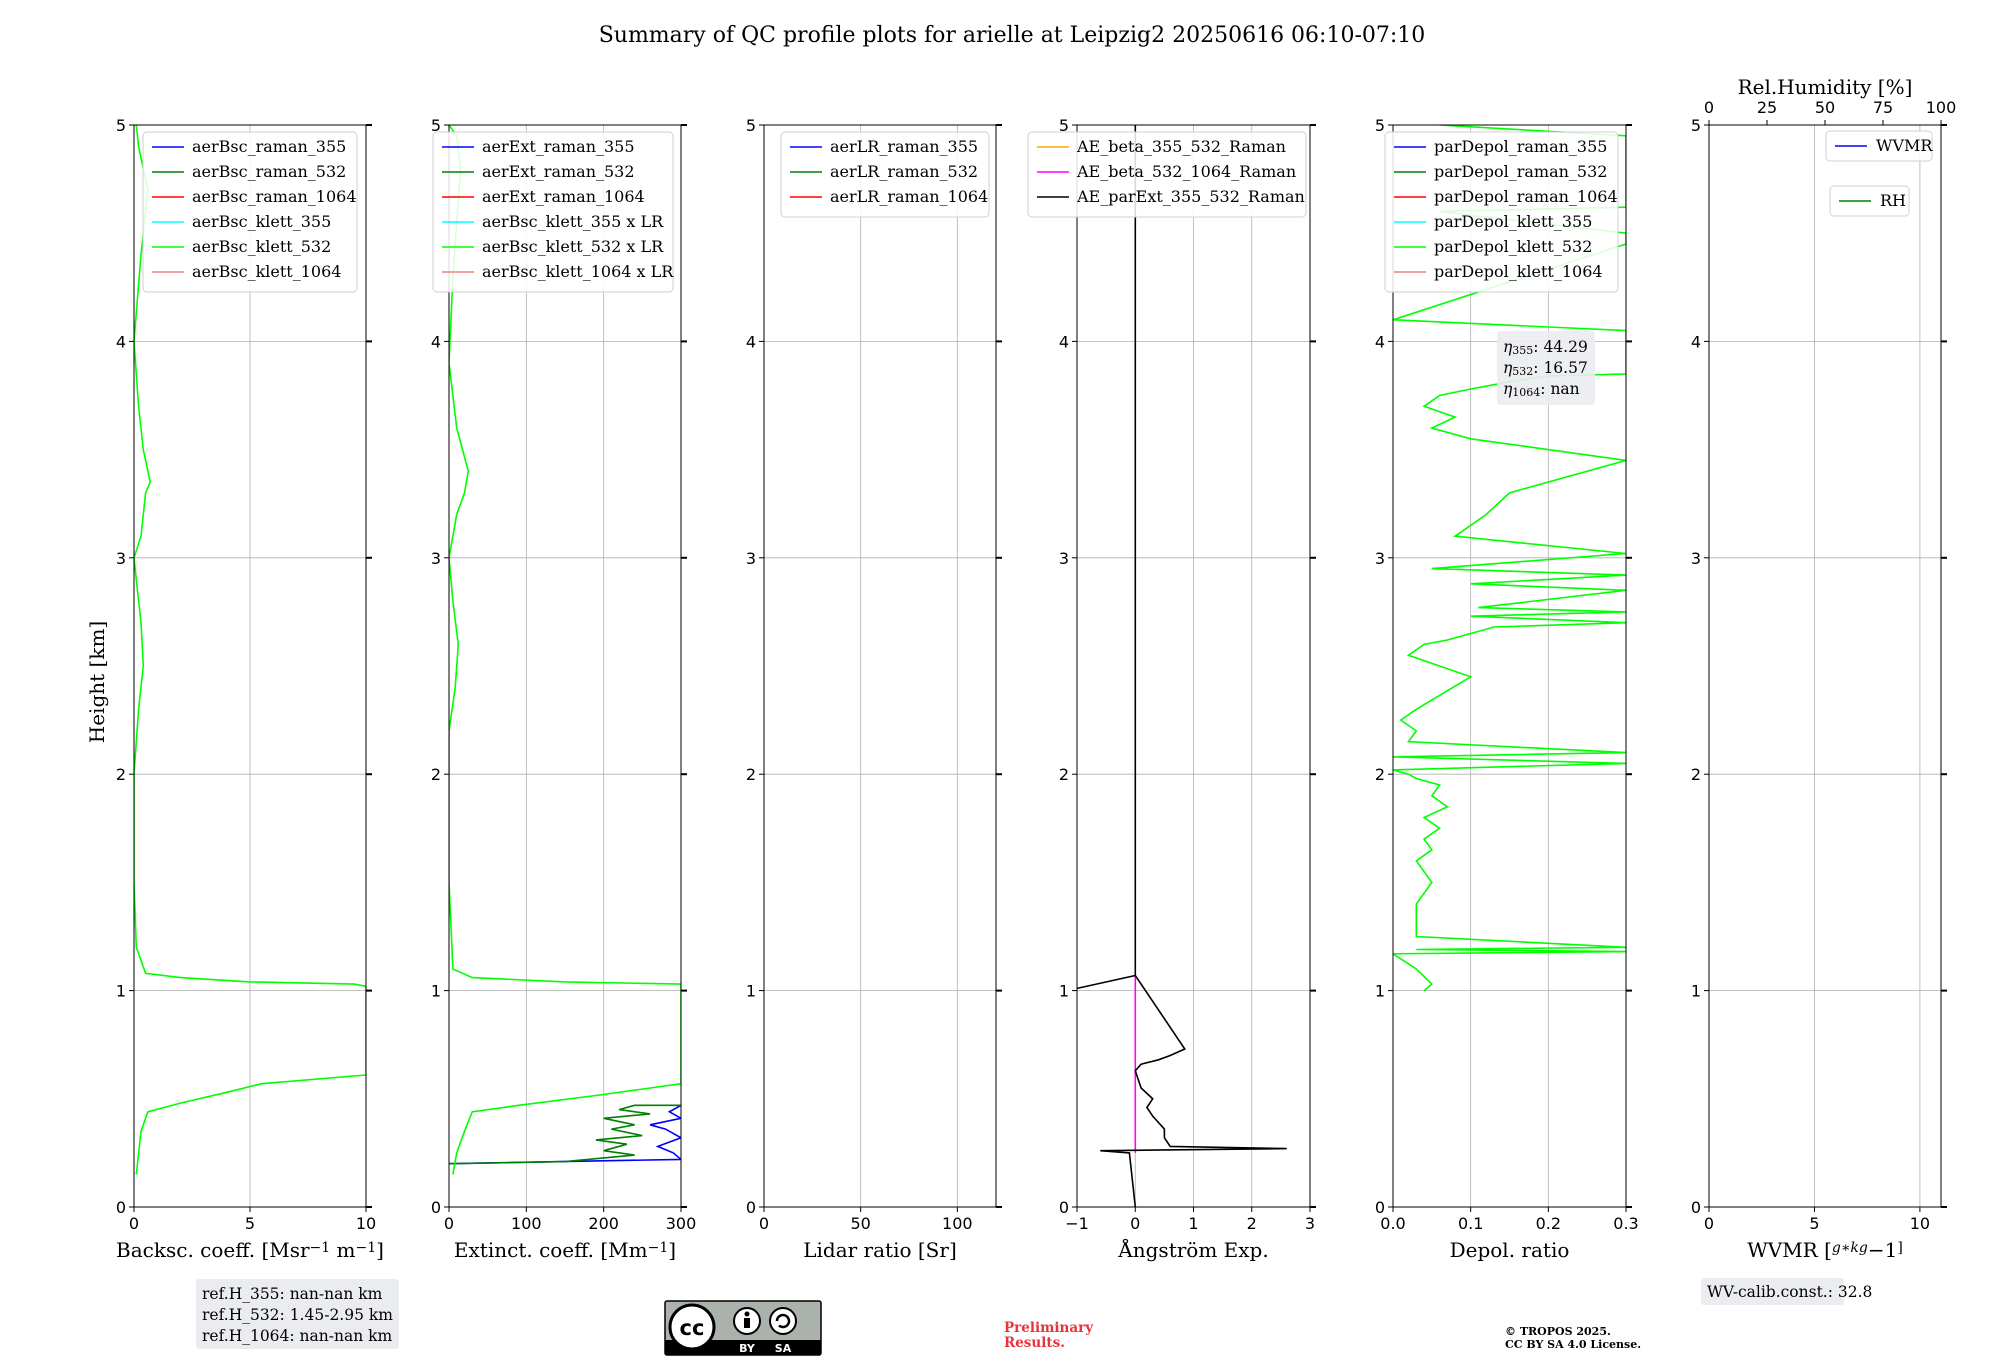  Describe the element at coordinates (1548, 1223) in the screenshot. I see `x-tick-label: 0.2` at that location.